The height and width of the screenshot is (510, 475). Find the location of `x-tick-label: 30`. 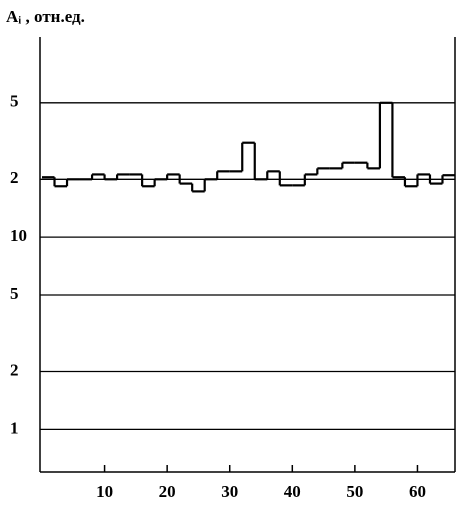

x-tick-label: 30 is located at coordinates (229, 491).